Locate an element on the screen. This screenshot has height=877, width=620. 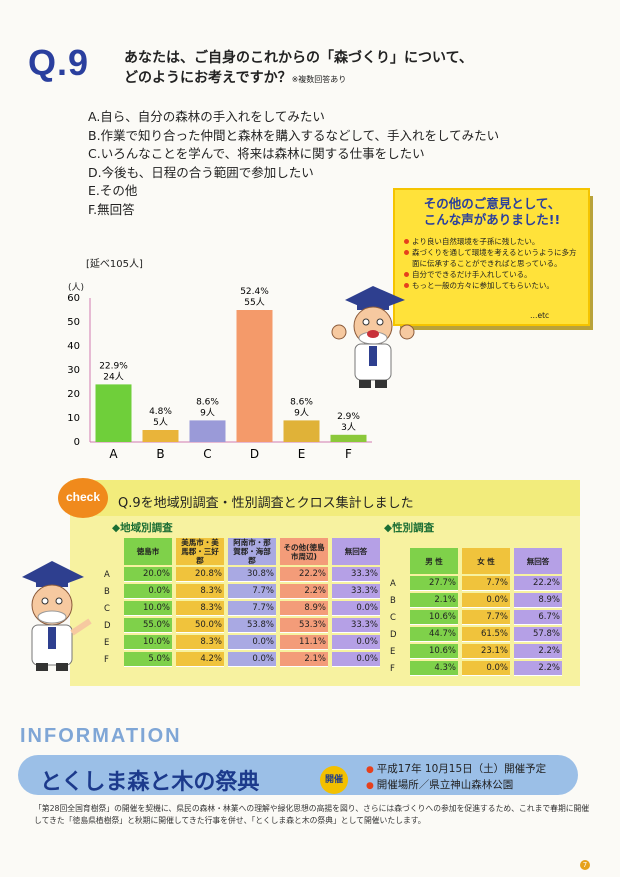
table-cell: 23.1% is located at coordinates (486, 651).